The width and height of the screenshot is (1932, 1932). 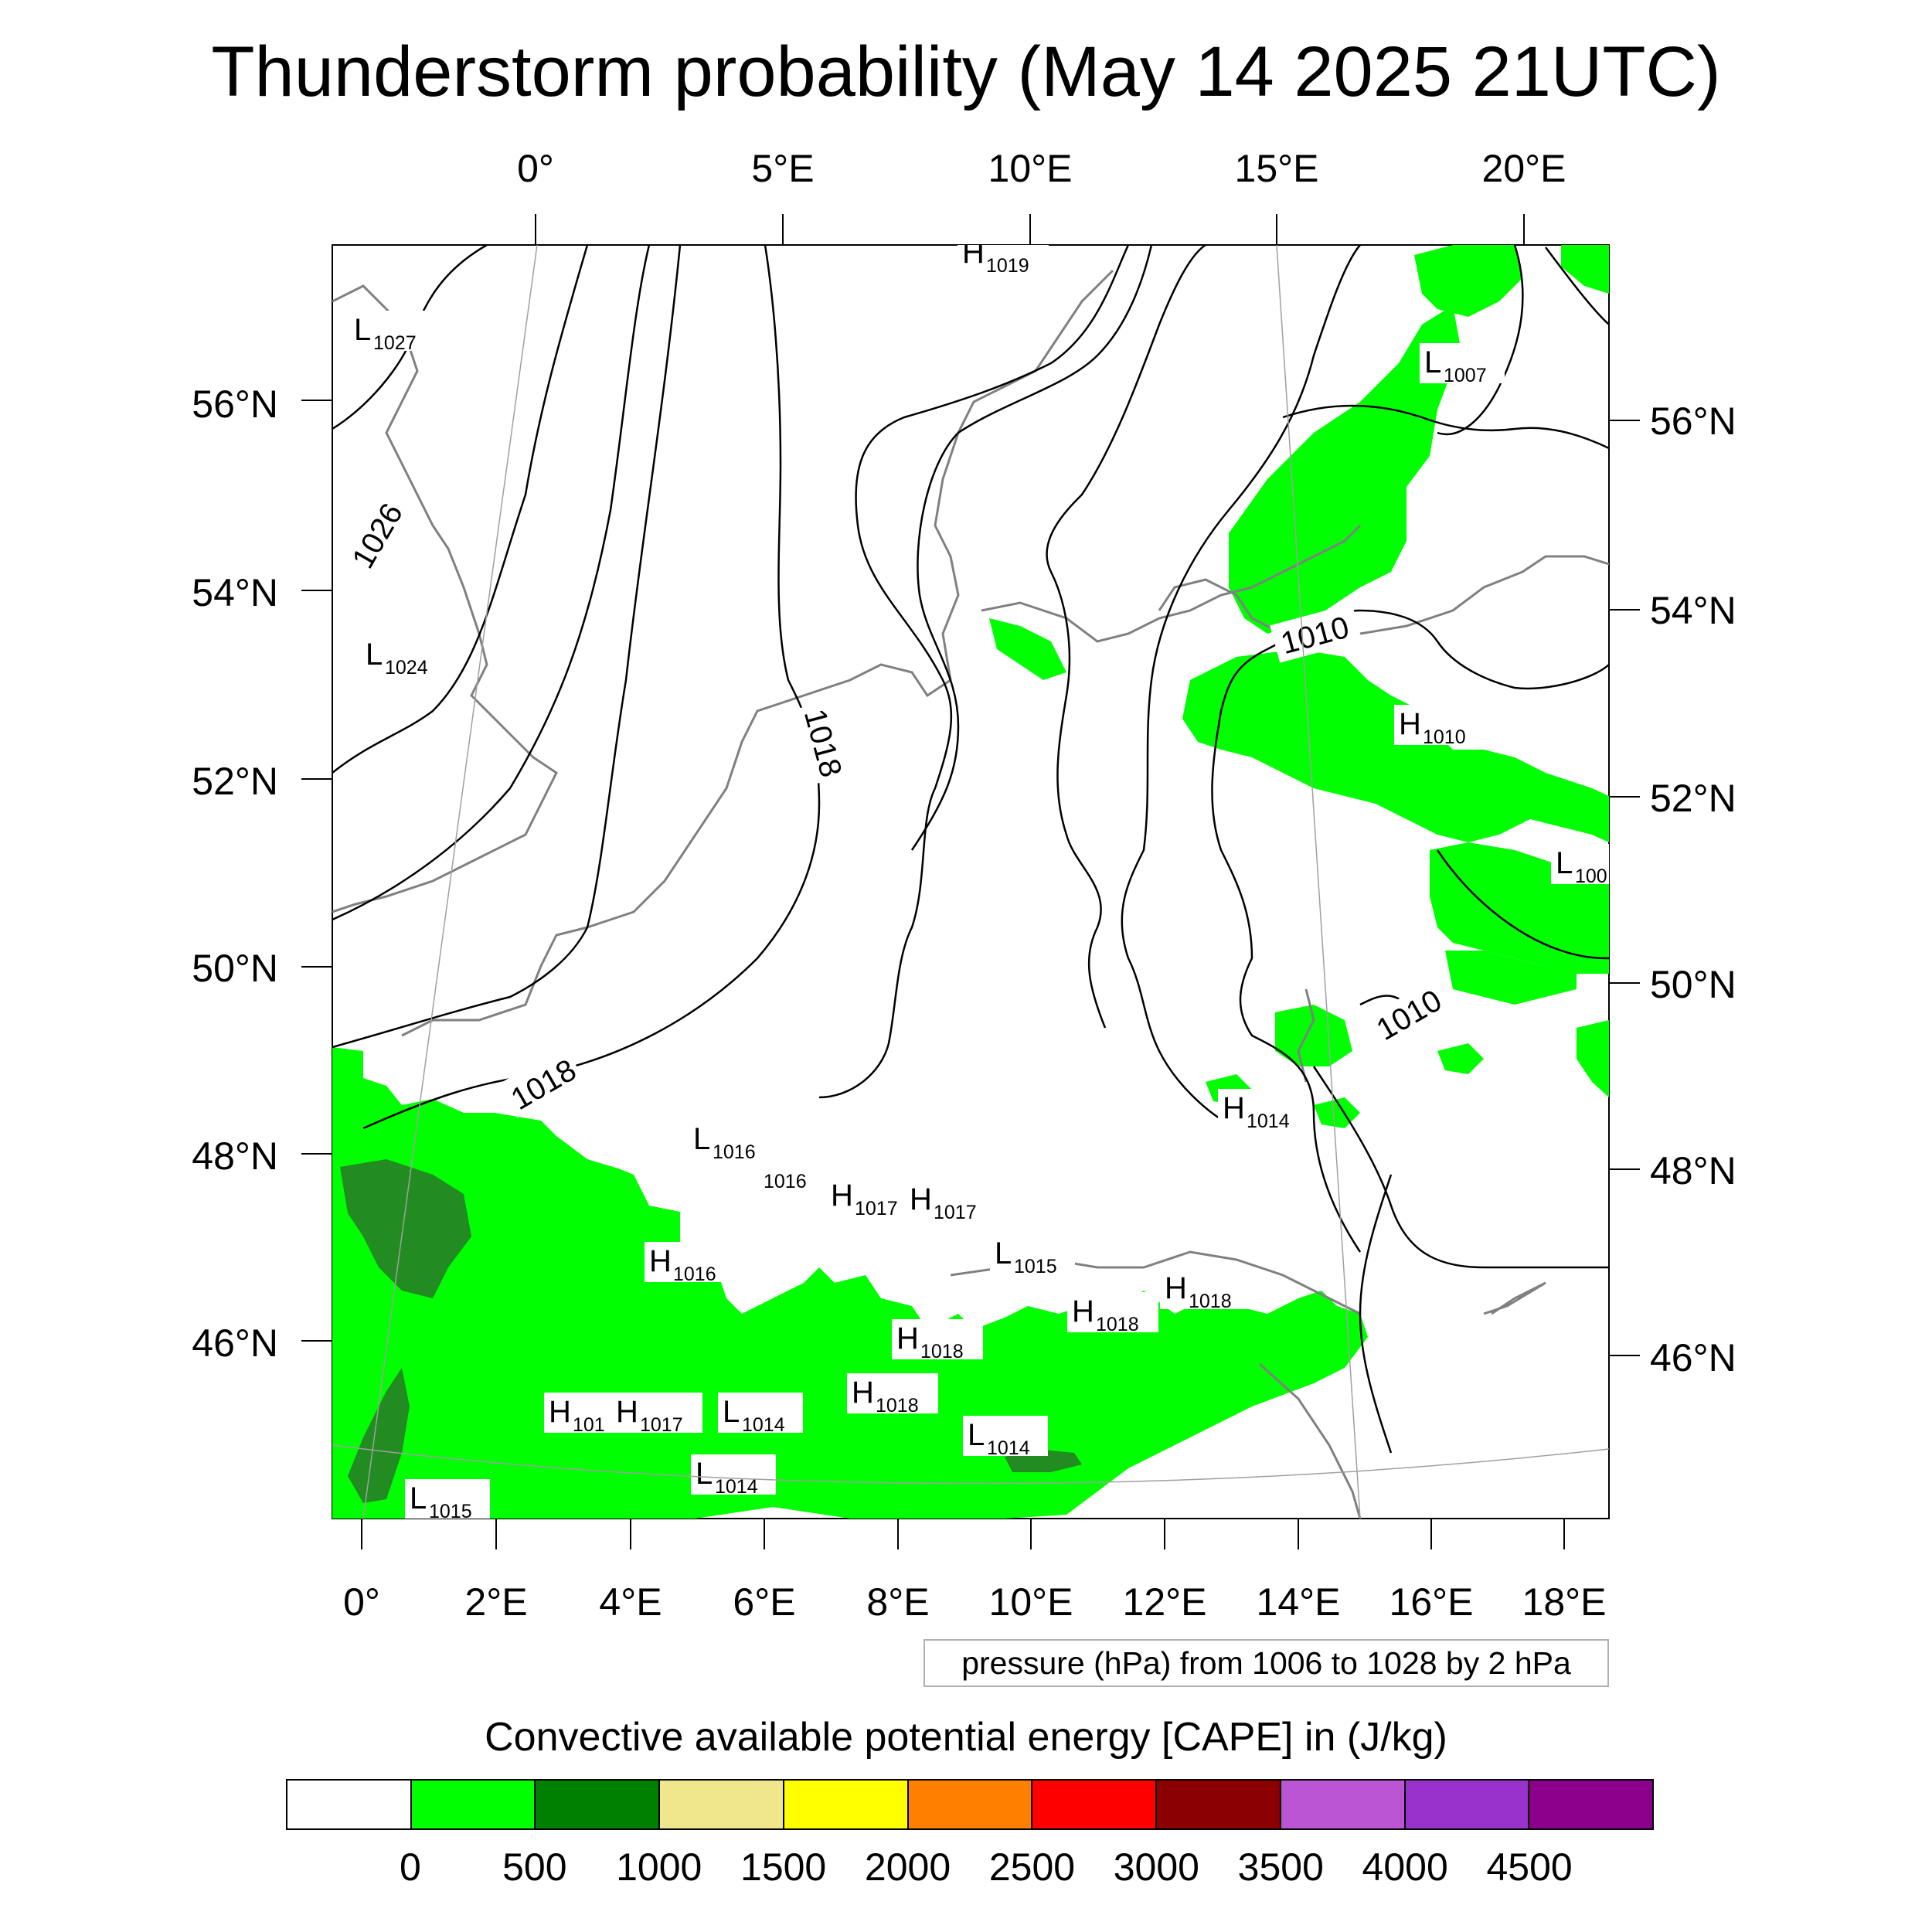 I want to click on colorbar-tick-label: 0, so click(x=411, y=1867).